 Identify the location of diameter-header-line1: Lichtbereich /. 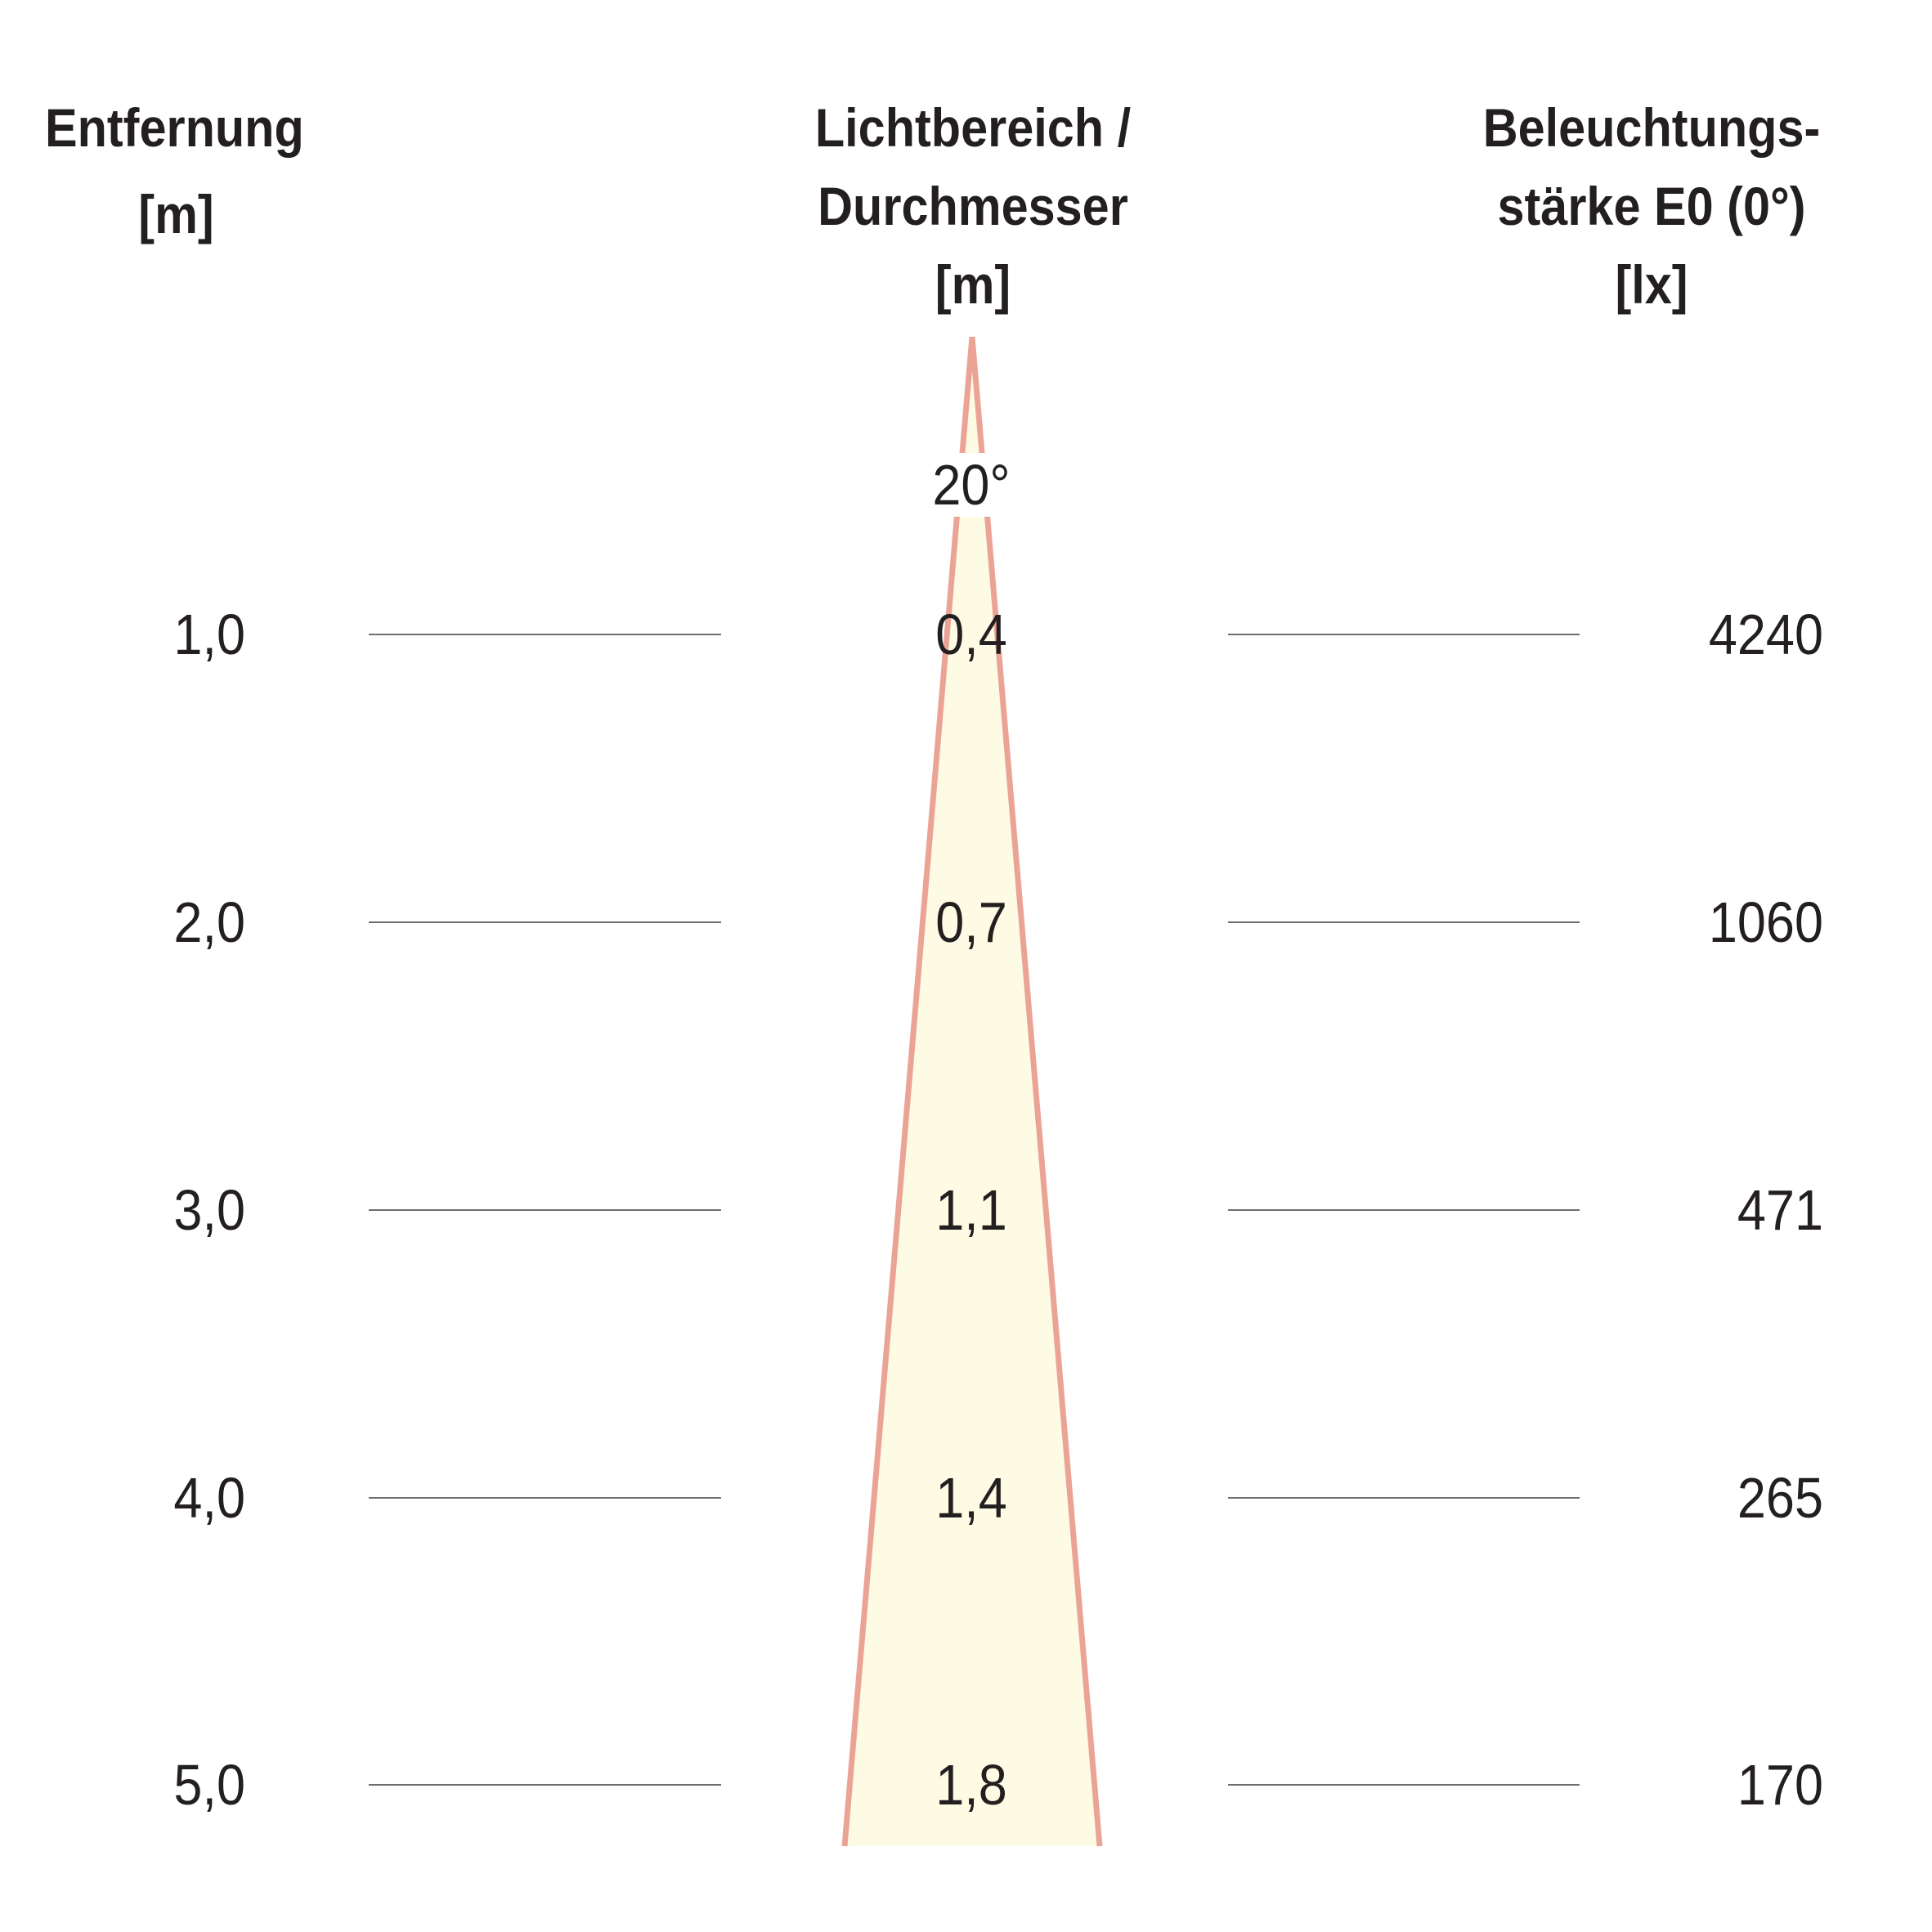
(973, 127).